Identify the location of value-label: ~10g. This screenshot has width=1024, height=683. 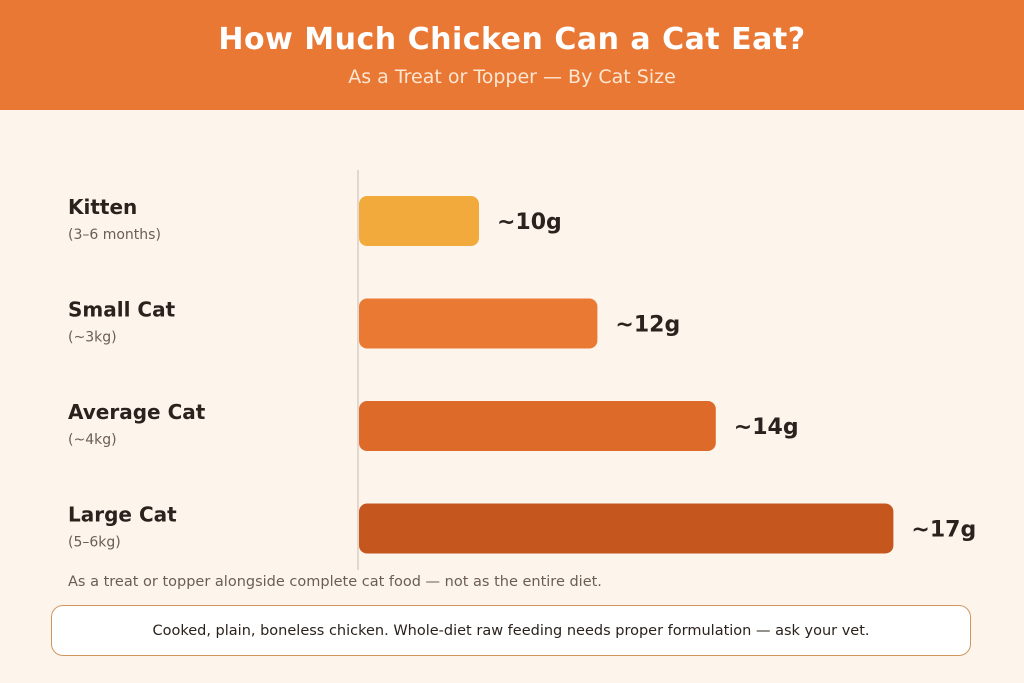
(529, 222).